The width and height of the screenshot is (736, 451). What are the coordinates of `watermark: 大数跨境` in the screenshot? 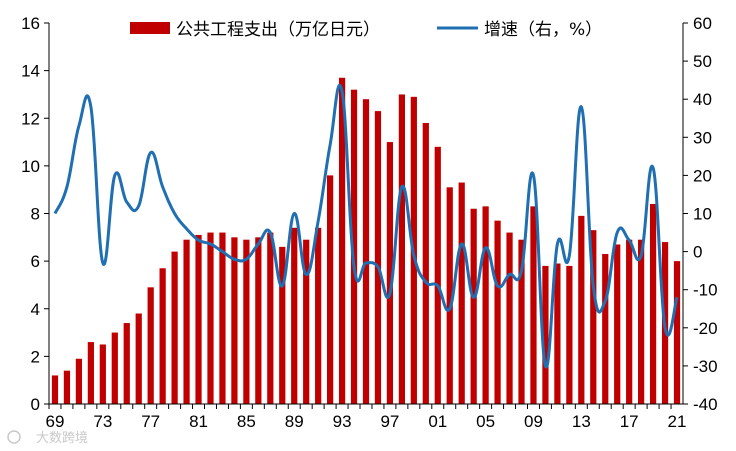 It's located at (47, 438).